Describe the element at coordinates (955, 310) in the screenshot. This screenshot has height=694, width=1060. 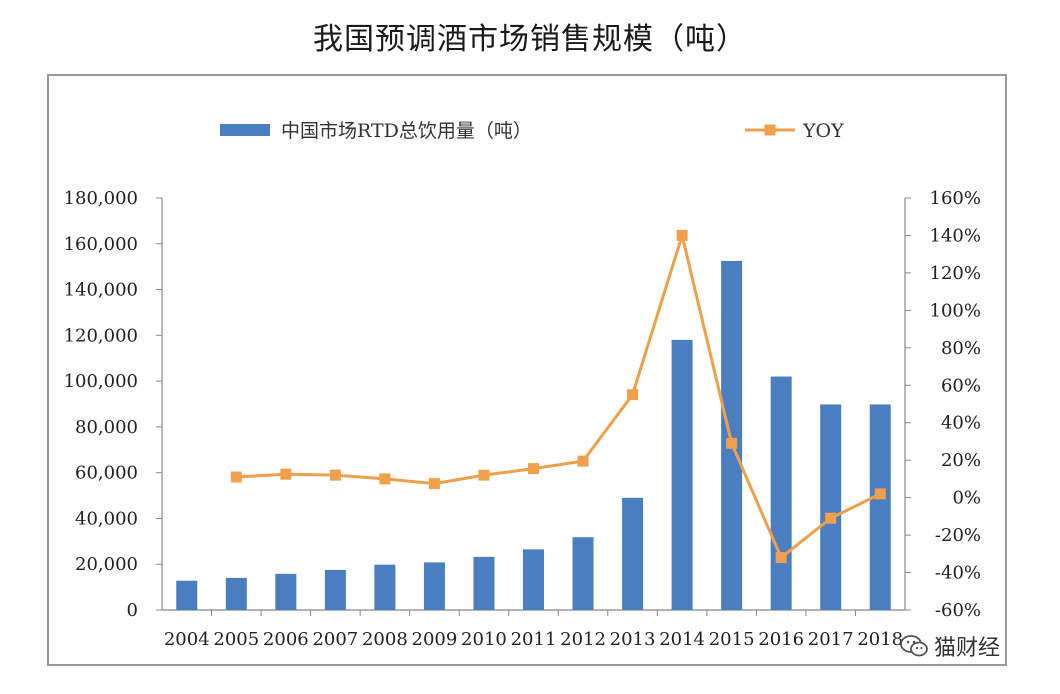
I see `y-right-tick-label: 100%` at that location.